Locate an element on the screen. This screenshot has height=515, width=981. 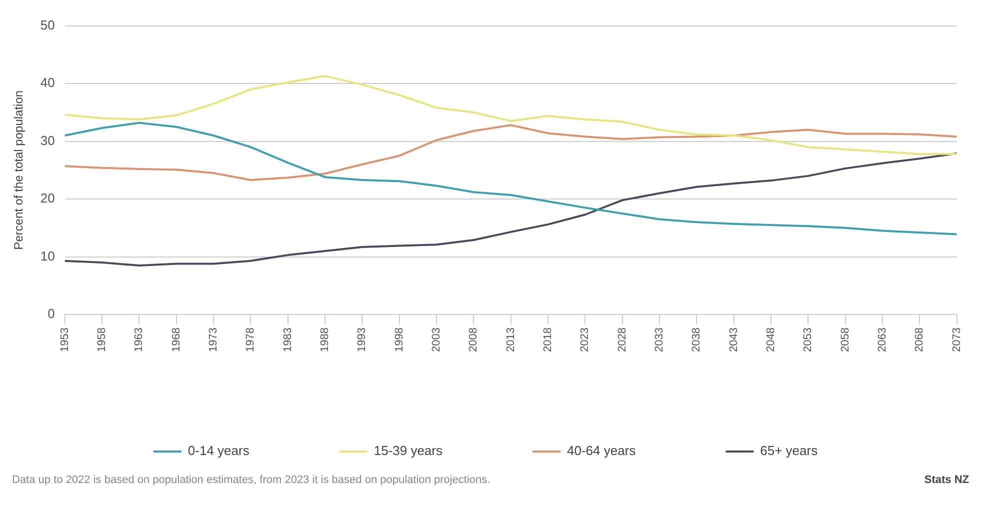
x-tick-label: 2043 is located at coordinates (734, 340).